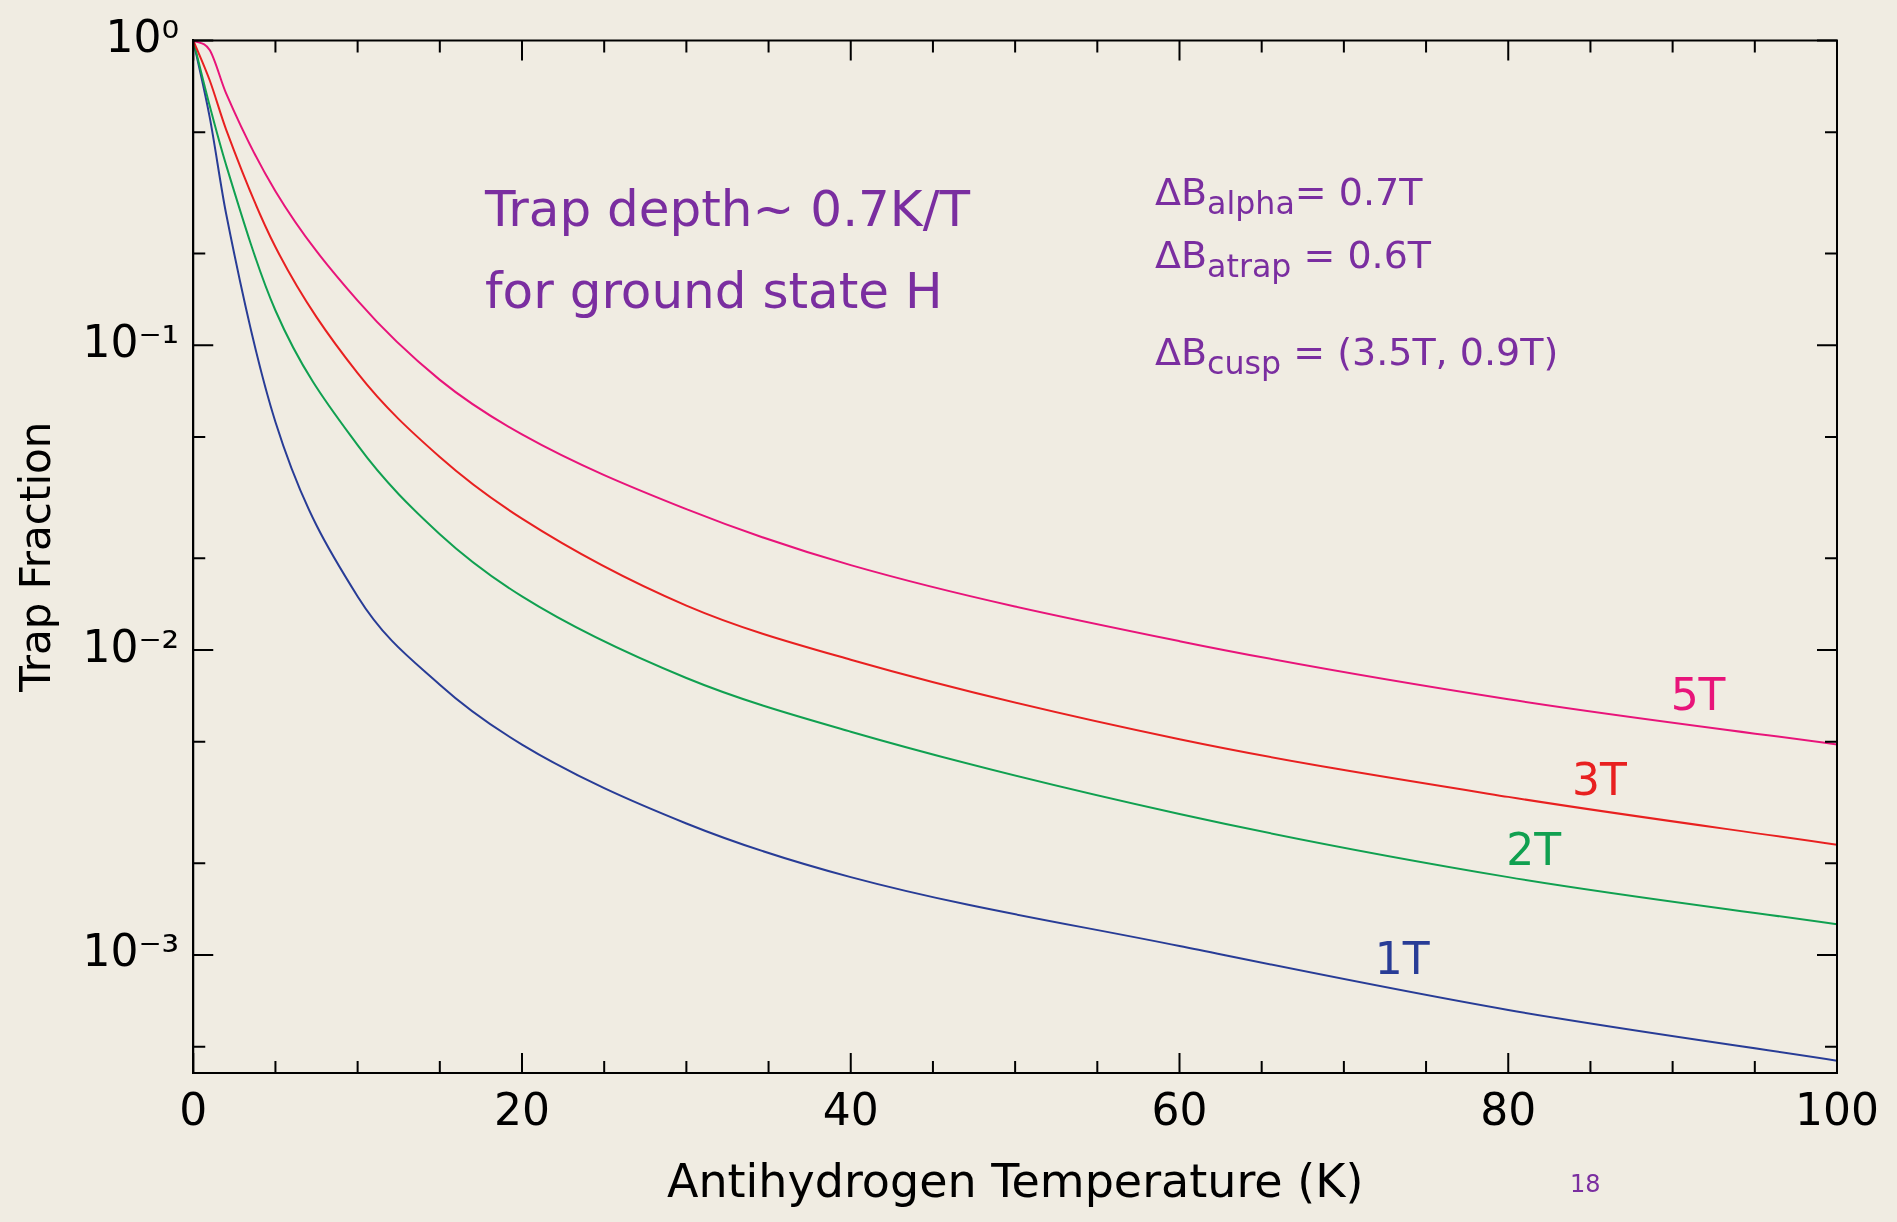 The width and height of the screenshot is (1897, 1222). Describe the element at coordinates (1179, 1109) in the screenshot. I see `x-tick-label: 60` at that location.